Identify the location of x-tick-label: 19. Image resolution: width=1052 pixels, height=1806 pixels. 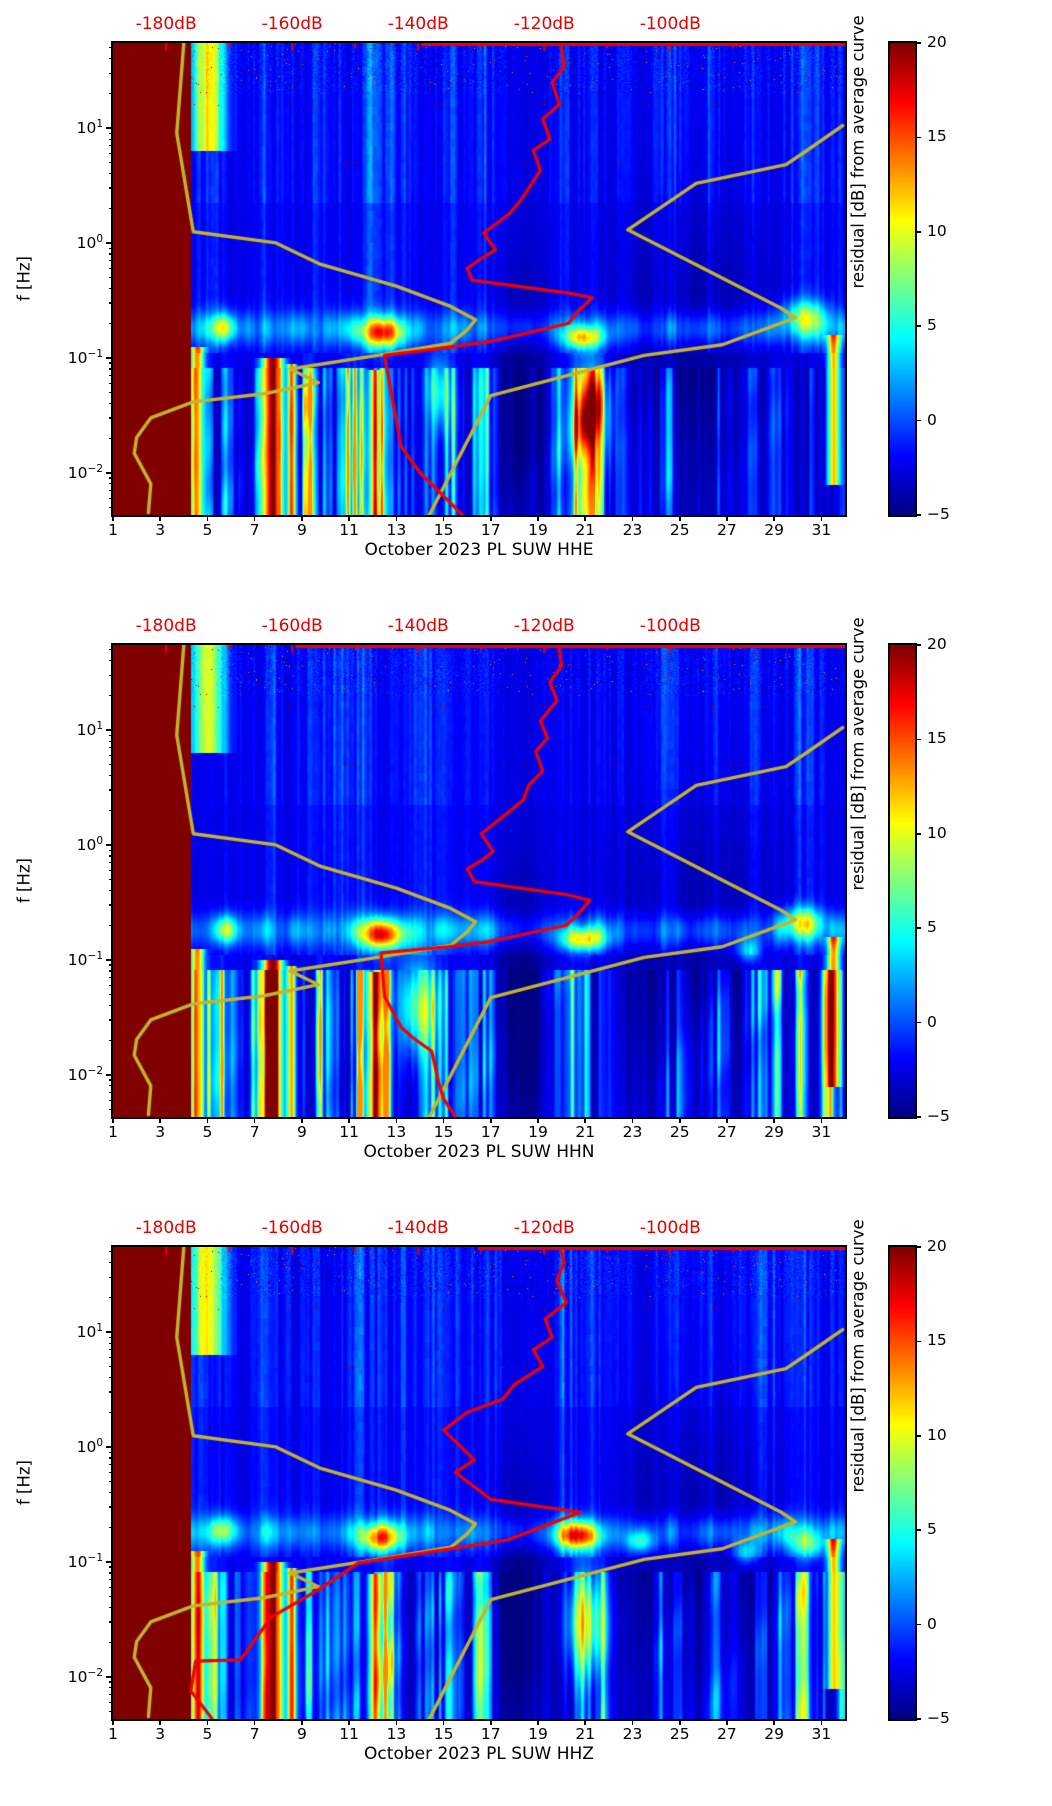
(538, 530).